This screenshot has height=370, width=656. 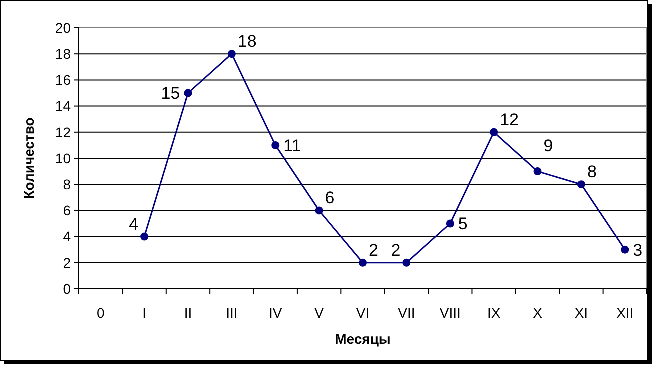 I want to click on y-tick-label: 6, so click(x=67, y=210).